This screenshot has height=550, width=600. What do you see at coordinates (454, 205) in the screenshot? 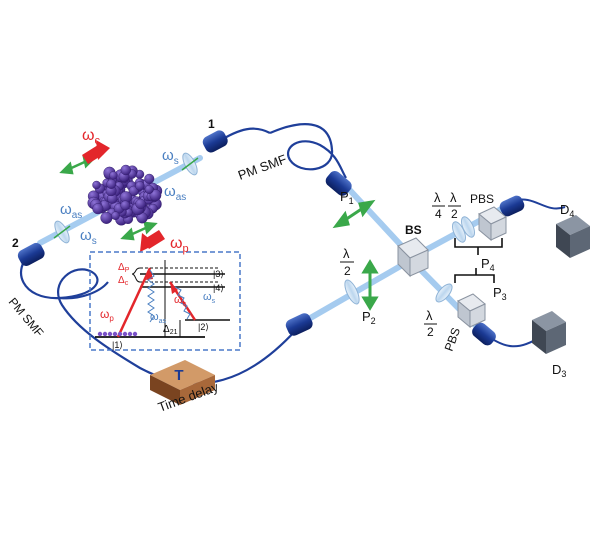
I see `half-wave-label-p4: λ 2` at bounding box center [454, 205].